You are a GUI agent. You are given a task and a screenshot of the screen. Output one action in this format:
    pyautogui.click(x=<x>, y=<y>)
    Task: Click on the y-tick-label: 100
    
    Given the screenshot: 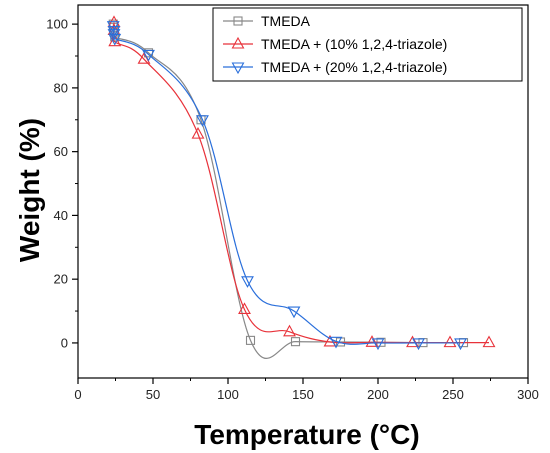 What is the action you would take?
    pyautogui.click(x=57, y=24)
    